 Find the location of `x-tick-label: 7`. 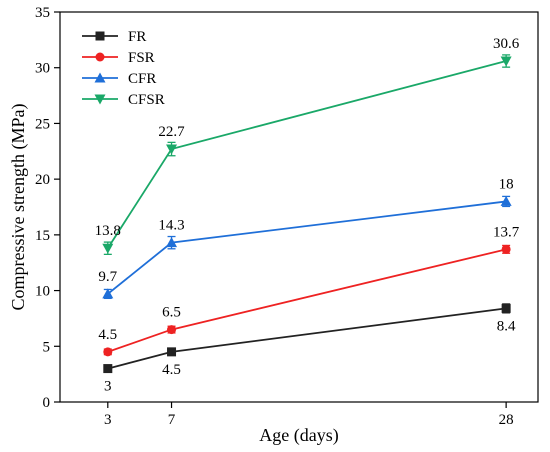

x-tick-label: 7 is located at coordinates (172, 420).